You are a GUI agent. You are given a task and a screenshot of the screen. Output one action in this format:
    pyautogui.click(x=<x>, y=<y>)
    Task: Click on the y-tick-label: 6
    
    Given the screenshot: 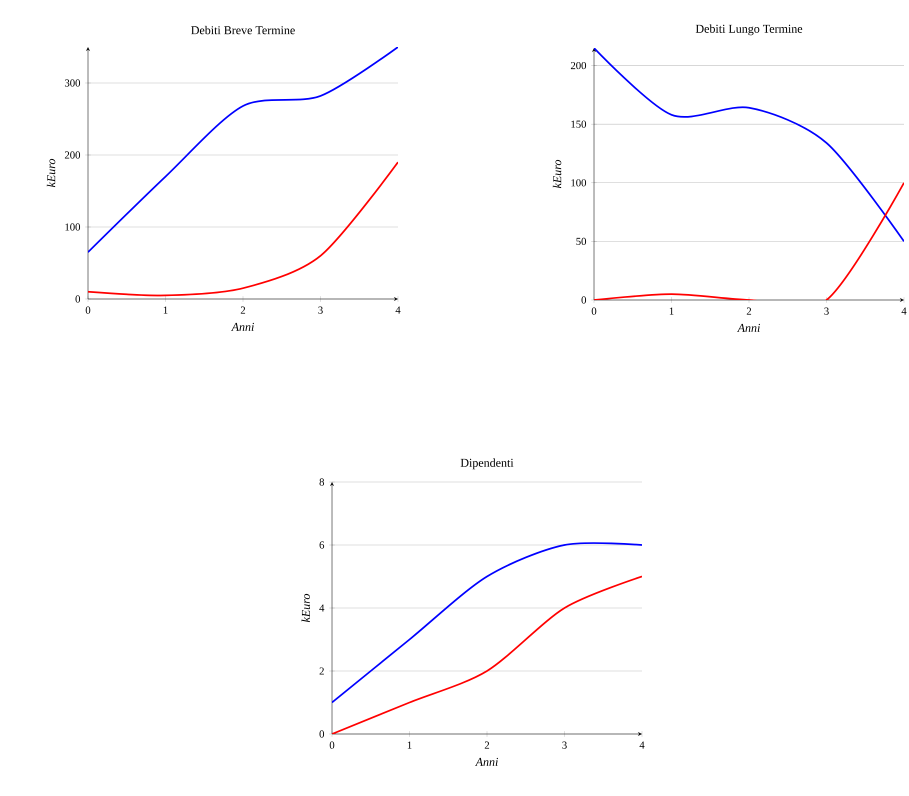 What is the action you would take?
    pyautogui.click(x=322, y=545)
    